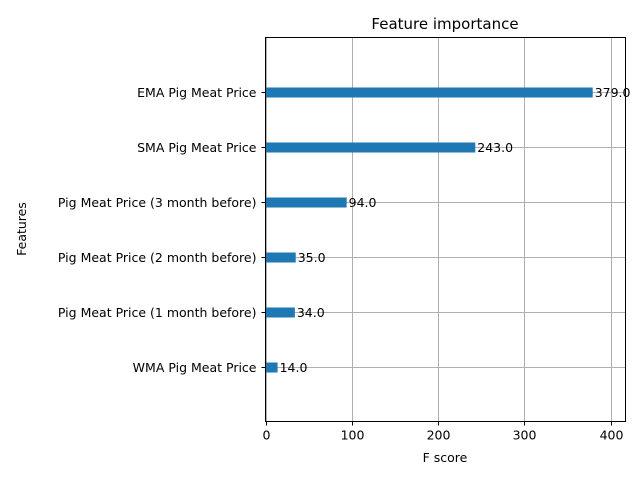 The image size is (640, 480). Describe the element at coordinates (195, 367) in the screenshot. I see `y-tick-label: WMA Pig Meat Price` at that location.